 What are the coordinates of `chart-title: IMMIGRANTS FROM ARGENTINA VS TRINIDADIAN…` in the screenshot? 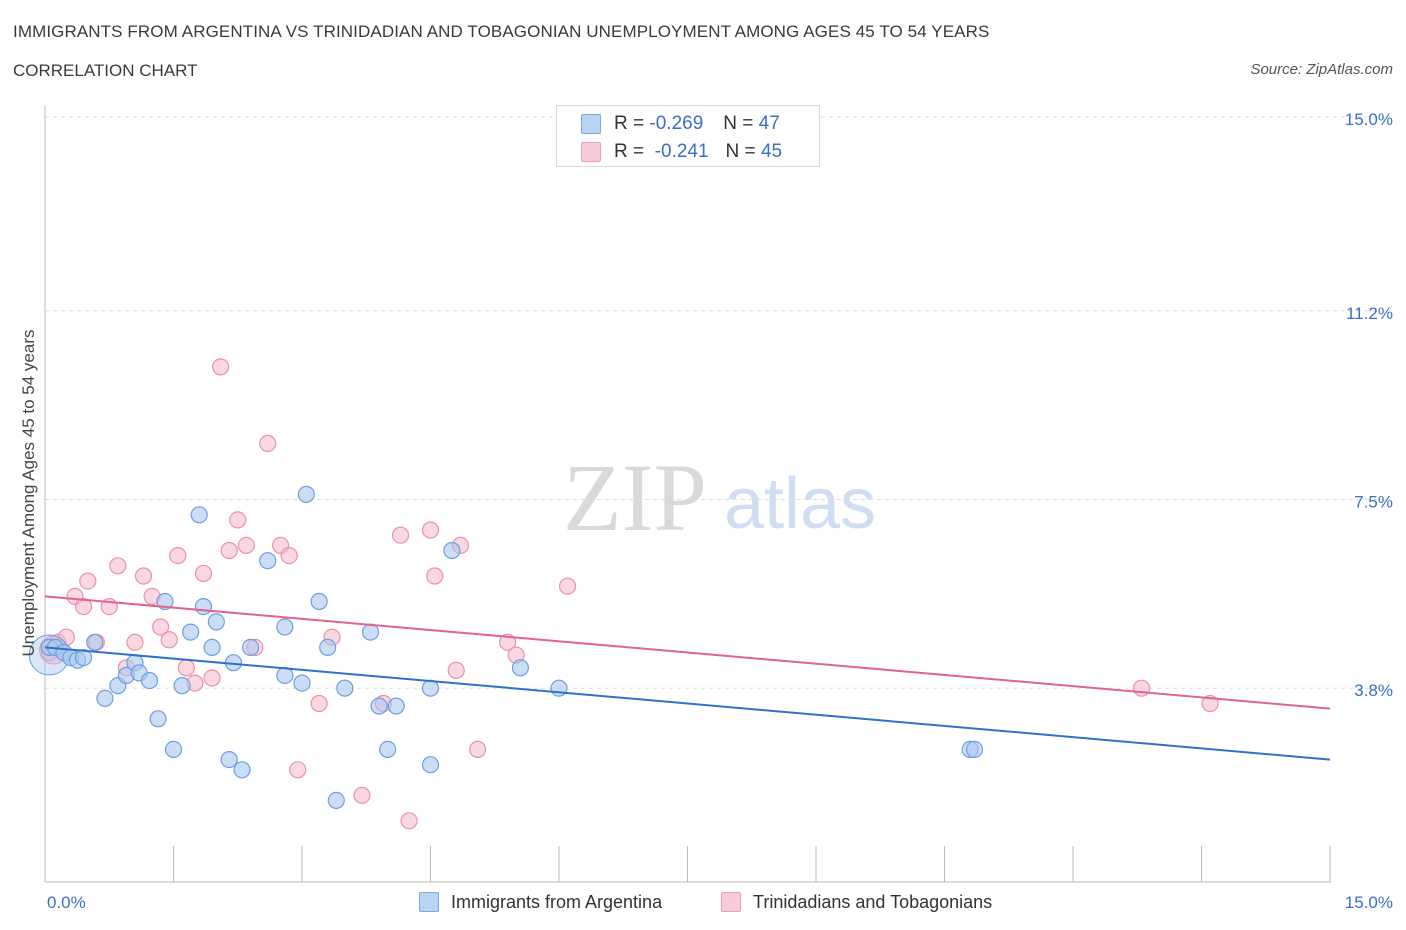 It's located at (501, 31).